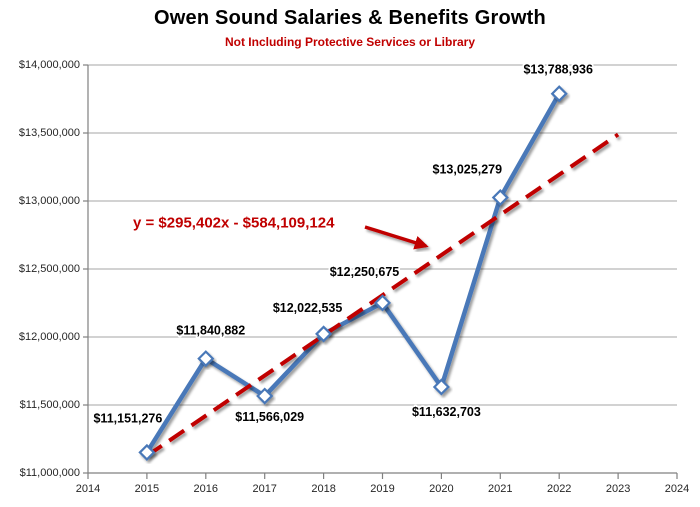 The width and height of the screenshot is (700, 507). I want to click on equation-arrow, so click(396, 237).